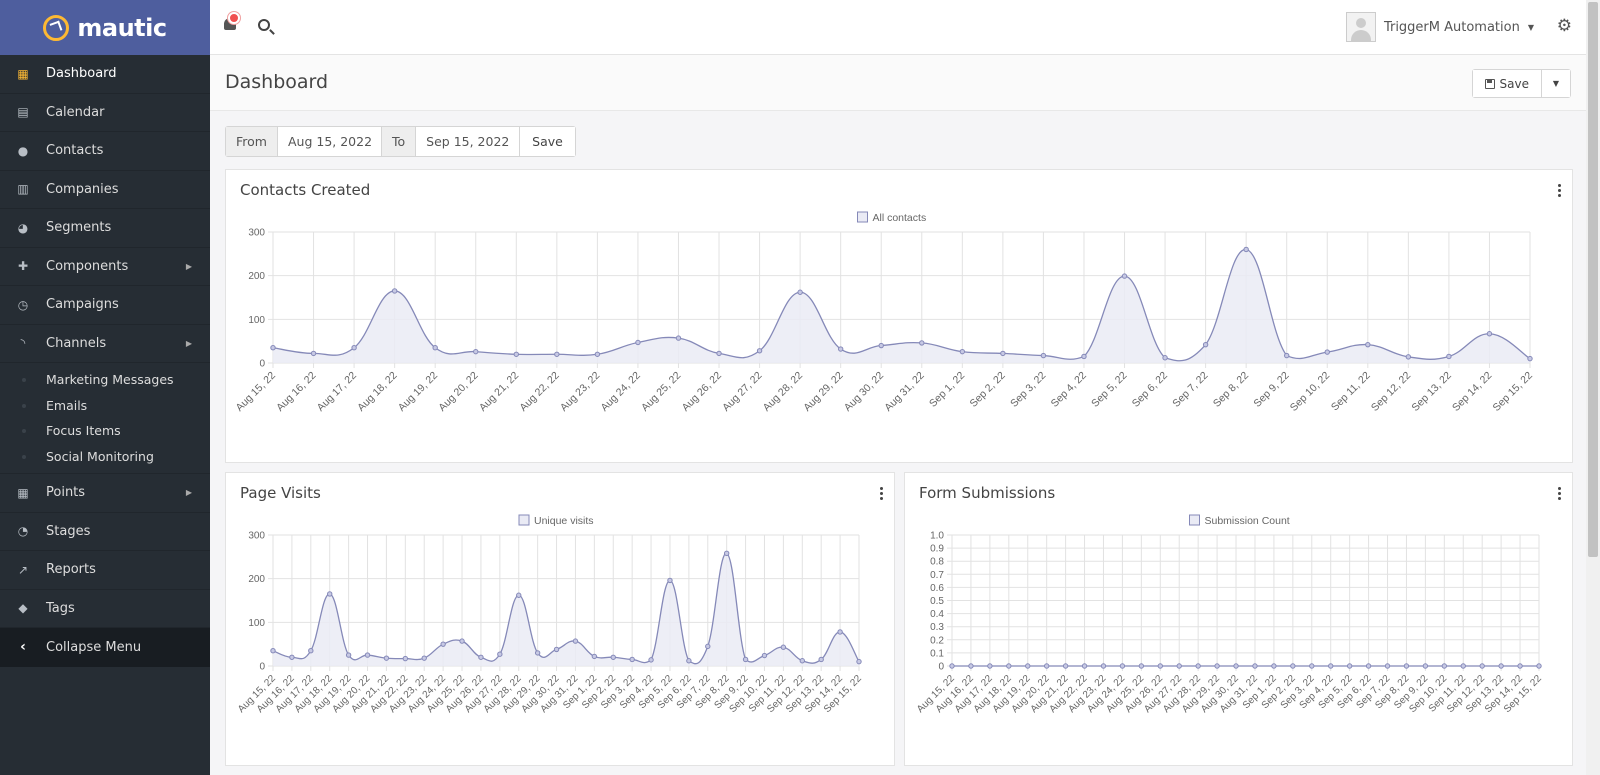  I want to click on page-scrollbar, so click(1593, 387).